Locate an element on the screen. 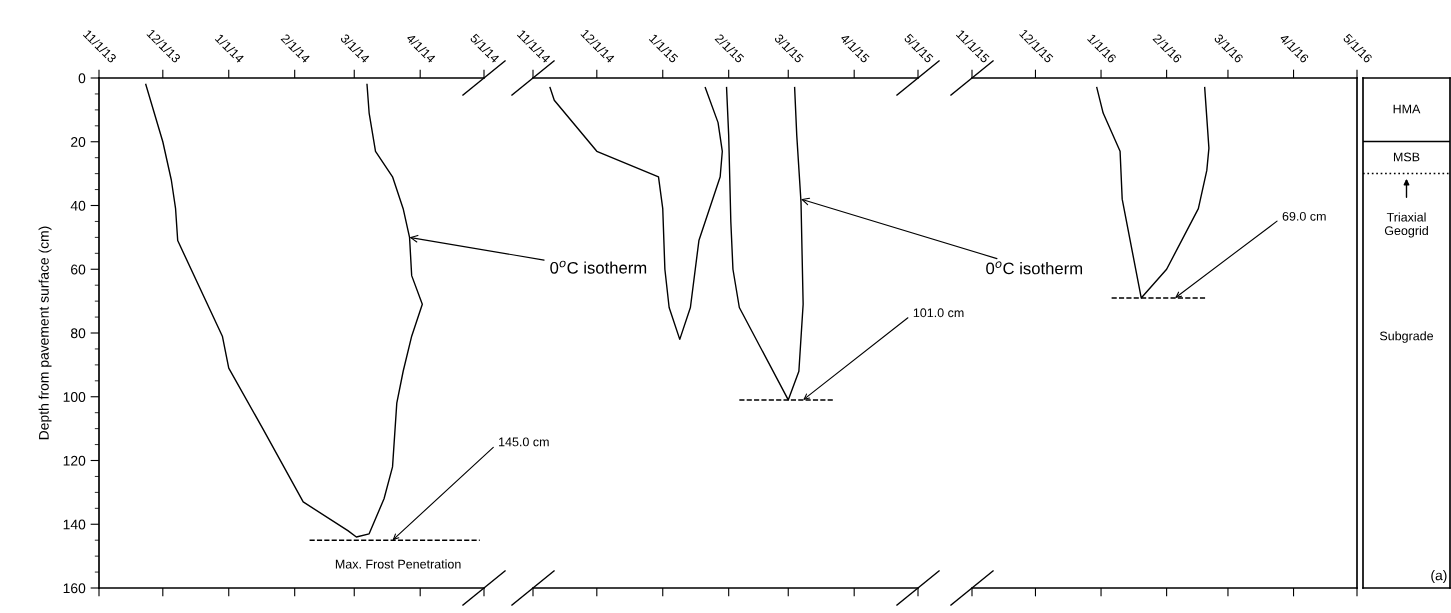 The height and width of the screenshot is (613, 1451). annotation: 69.0 cm is located at coordinates (1304, 216).